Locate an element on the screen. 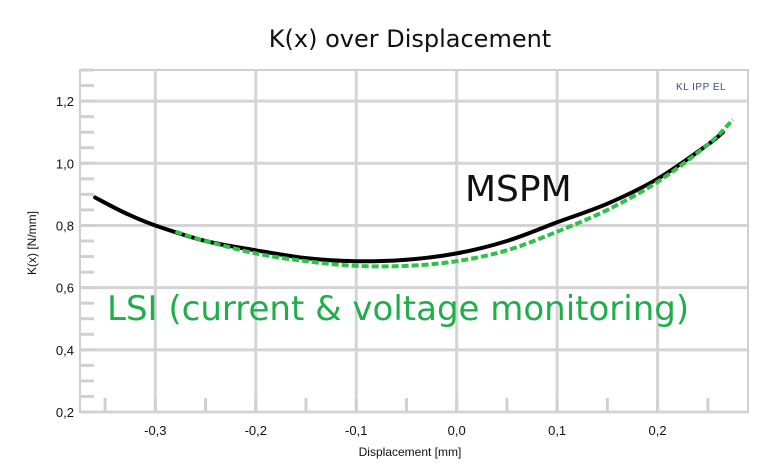 This screenshot has width=765, height=475. x-tick-label: 0,1 is located at coordinates (557, 430).